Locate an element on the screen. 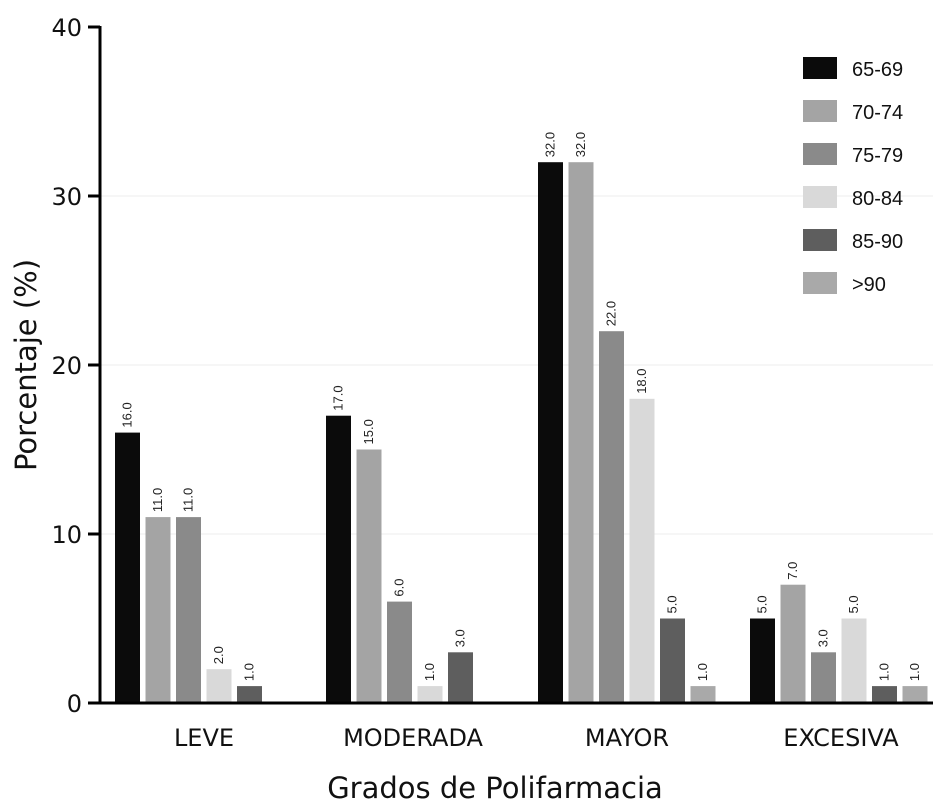 Image resolution: width=933 pixels, height=807 pixels. bar-85-90-MODERADA is located at coordinates (460, 677).